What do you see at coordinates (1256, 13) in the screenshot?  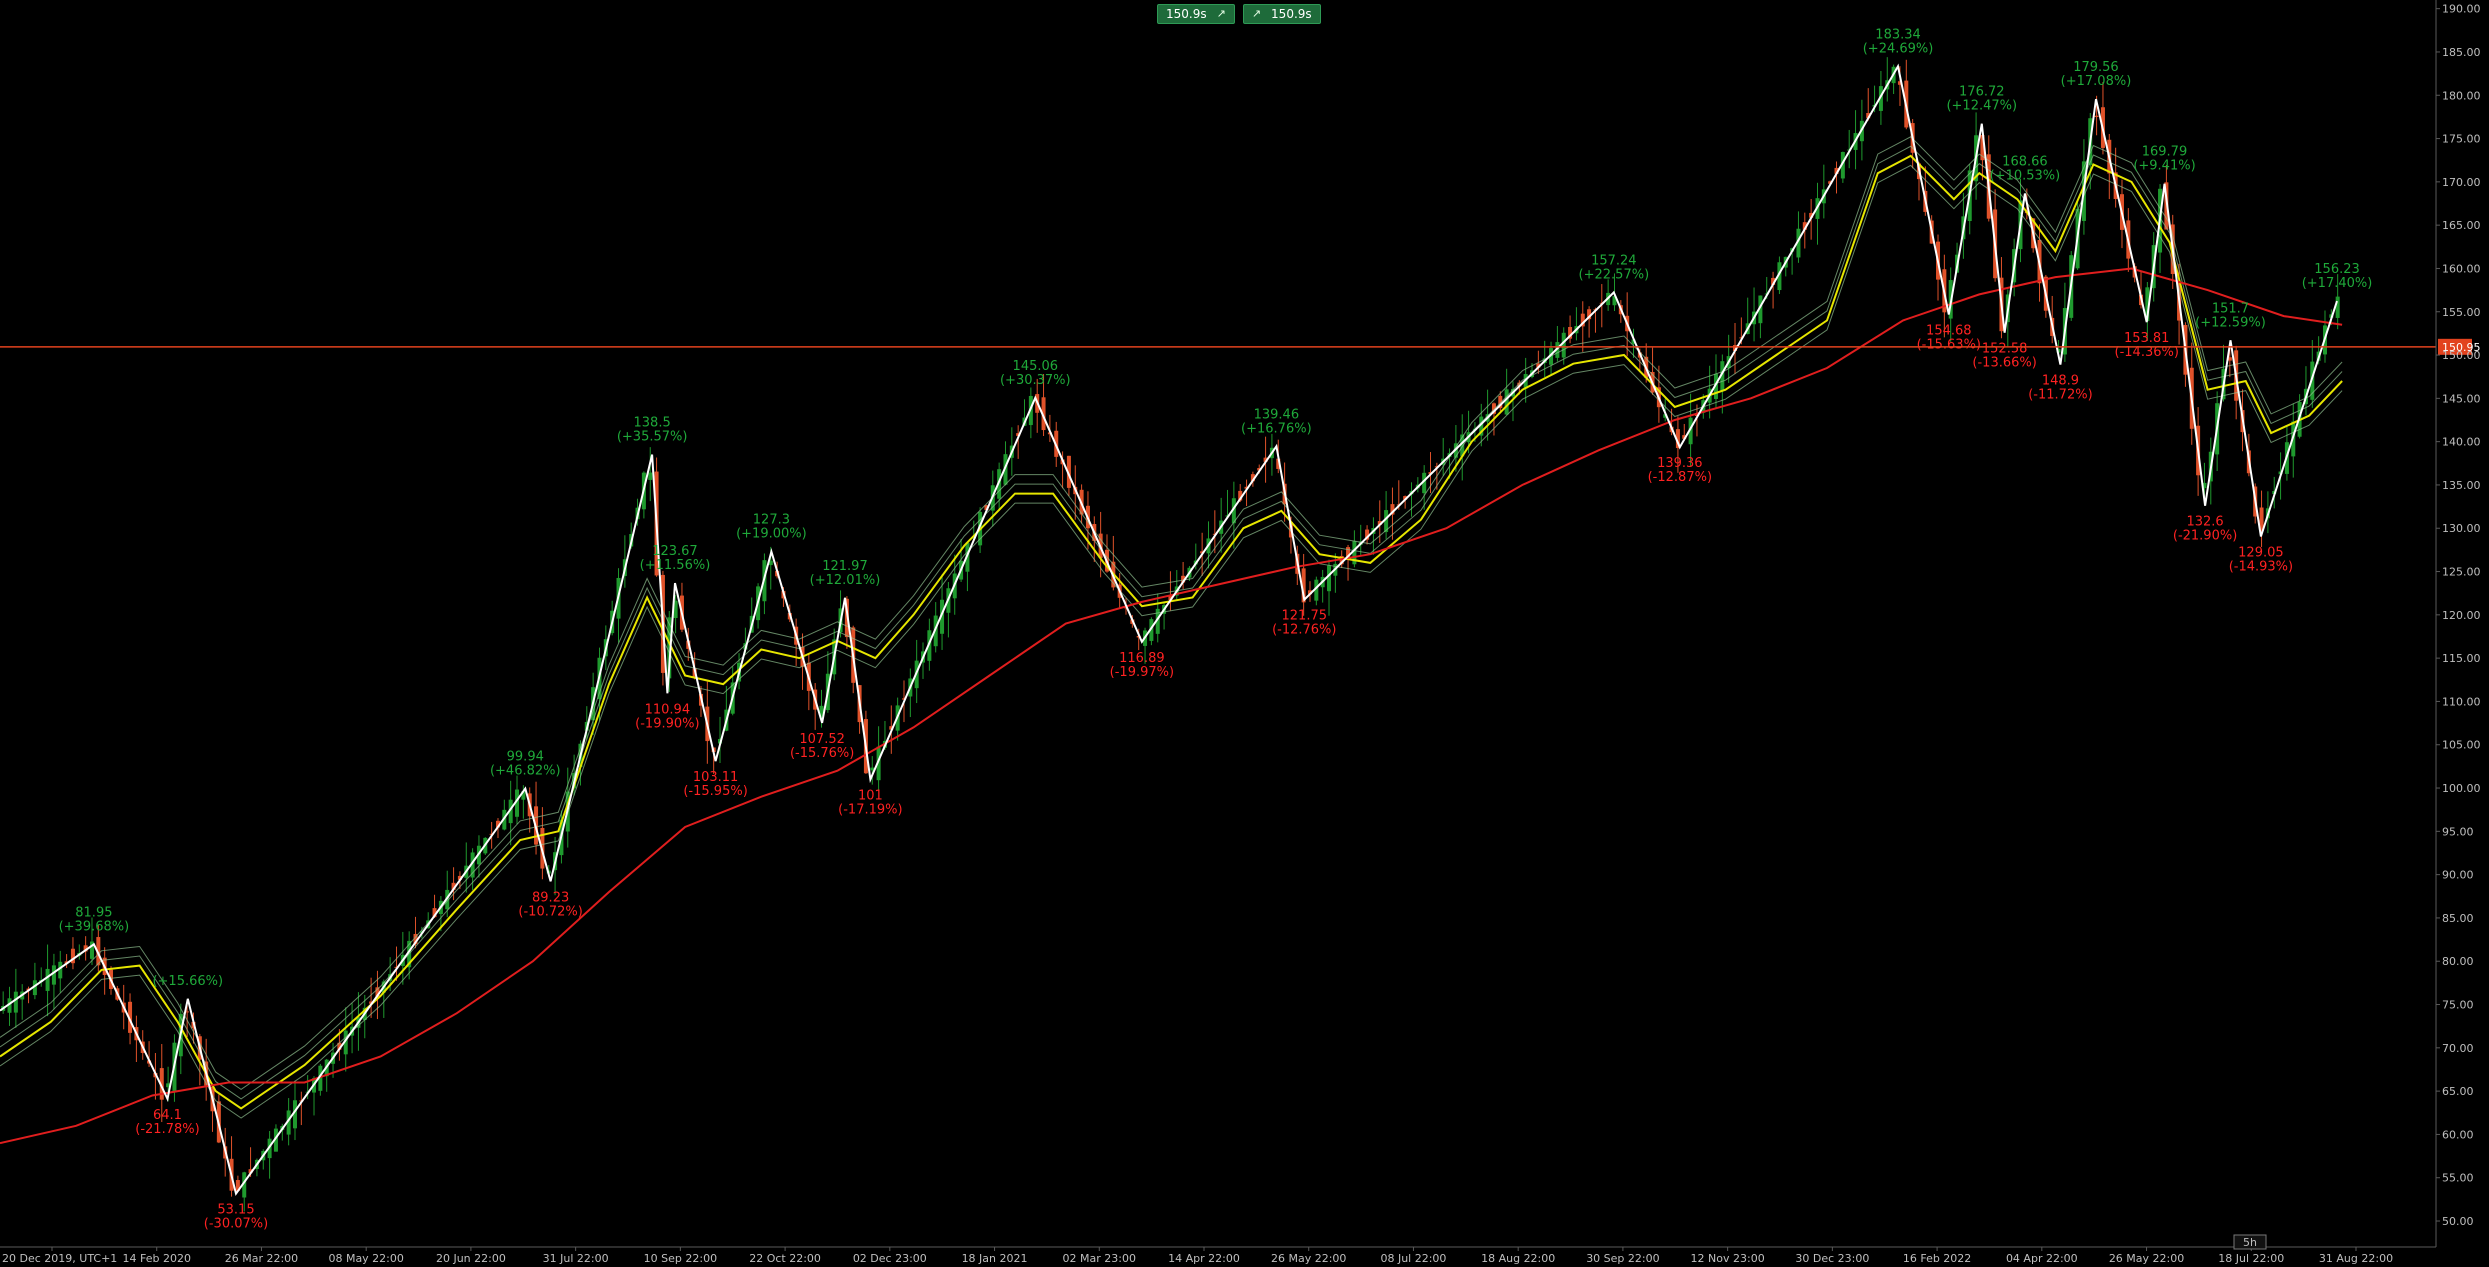 I see `arrow-up-right-icon: ↗` at bounding box center [1256, 13].